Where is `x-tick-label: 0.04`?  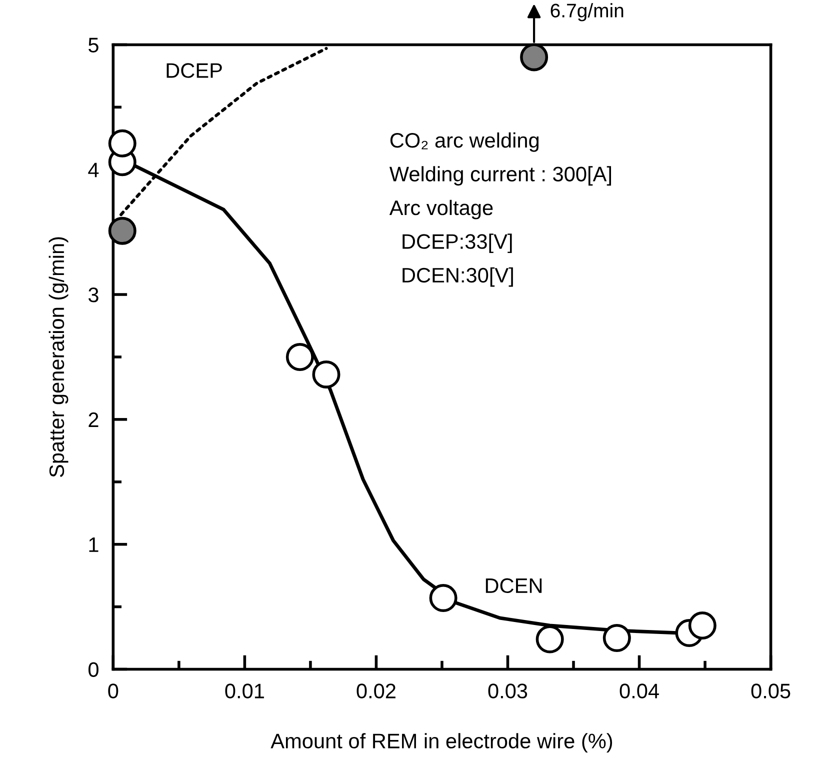
x-tick-label: 0.04 is located at coordinates (639, 691).